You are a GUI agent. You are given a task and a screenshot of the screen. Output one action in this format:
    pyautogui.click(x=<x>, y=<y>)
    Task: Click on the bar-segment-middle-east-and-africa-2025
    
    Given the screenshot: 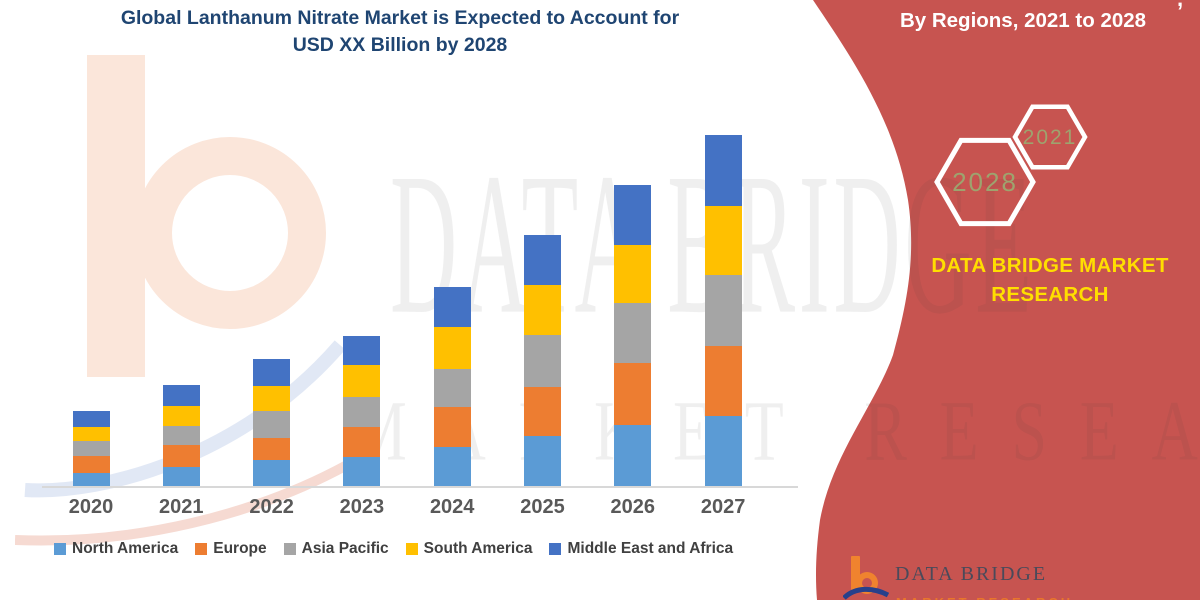 What is the action you would take?
    pyautogui.click(x=542, y=260)
    